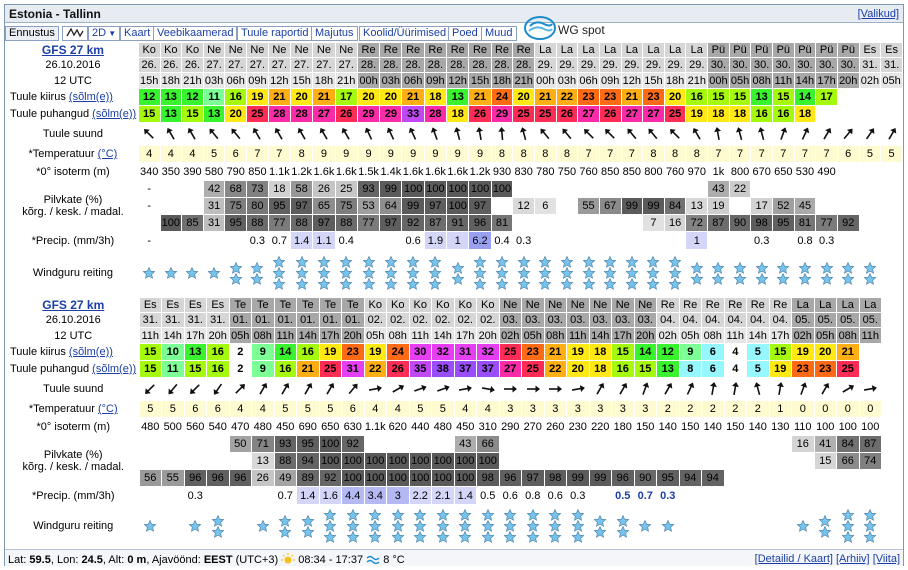  Describe the element at coordinates (443, 305) in the screenshot. I see `forecast-day: Ko` at that location.